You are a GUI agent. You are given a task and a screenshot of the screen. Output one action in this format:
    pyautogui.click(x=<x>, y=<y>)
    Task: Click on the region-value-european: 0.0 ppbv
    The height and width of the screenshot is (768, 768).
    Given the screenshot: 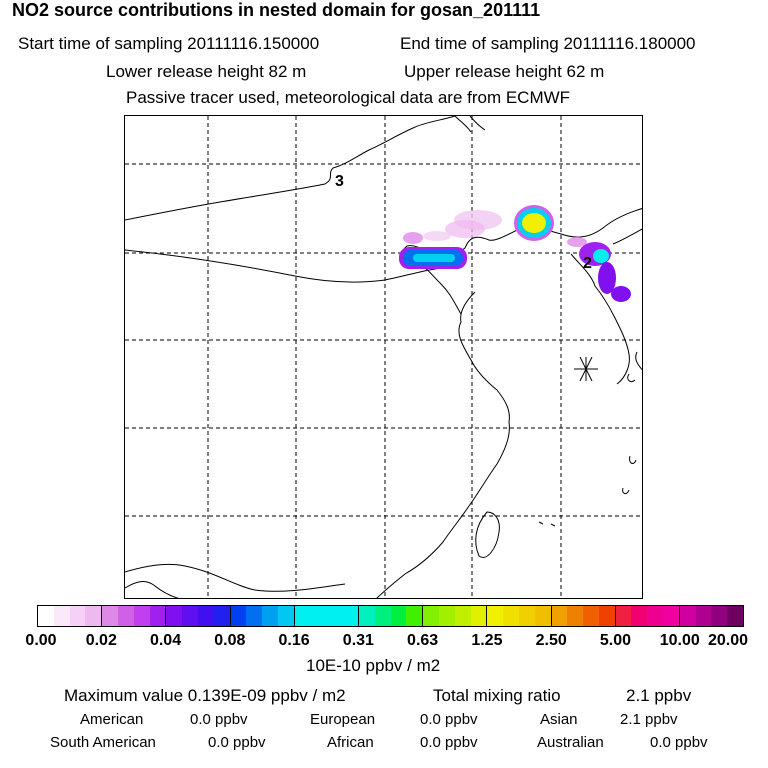 What is the action you would take?
    pyautogui.click(x=449, y=719)
    